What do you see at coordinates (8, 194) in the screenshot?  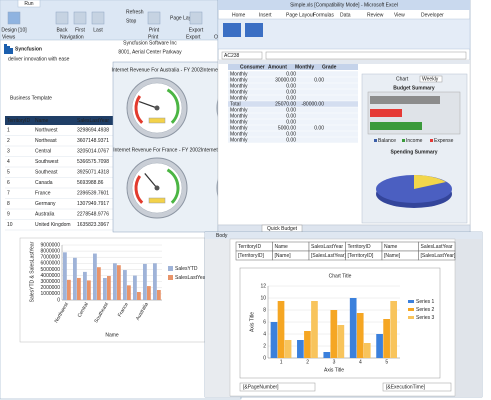 I see `table-cell: 7` at bounding box center [8, 194].